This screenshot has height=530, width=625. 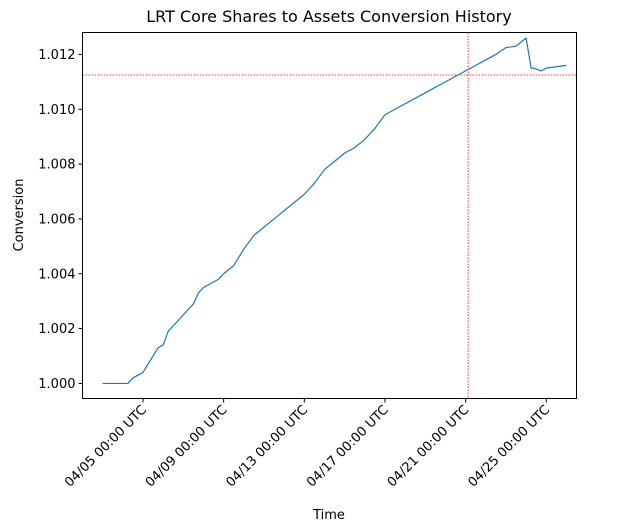 I want to click on x-axis-label: Time, so click(x=328, y=515).